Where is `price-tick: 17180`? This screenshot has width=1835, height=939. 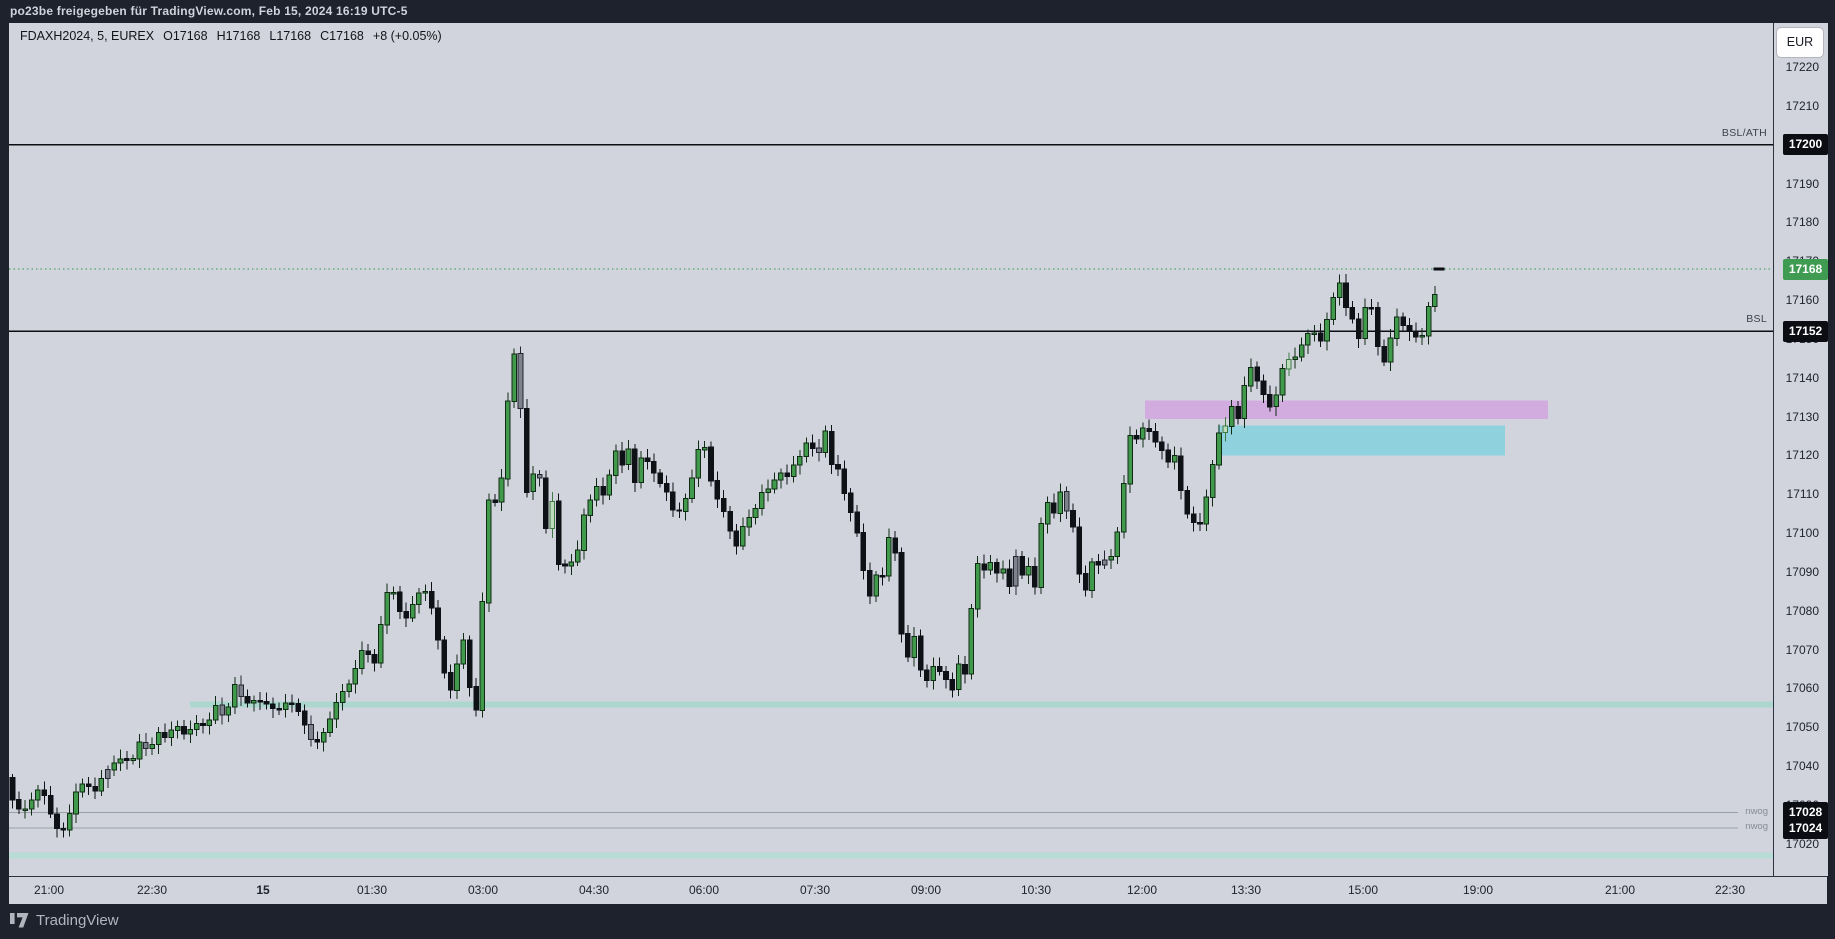 price-tick: 17180 is located at coordinates (1802, 222).